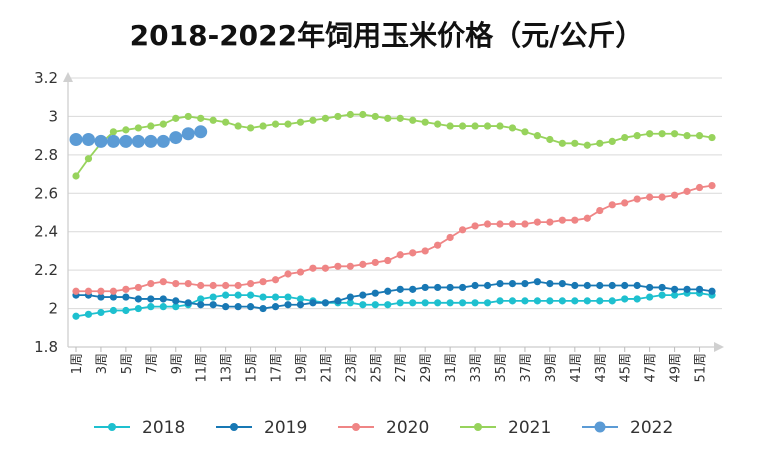 The image size is (773, 464). What do you see at coordinates (676, 368) in the screenshot?
I see `x-tick-label: 49周` at bounding box center [676, 368].